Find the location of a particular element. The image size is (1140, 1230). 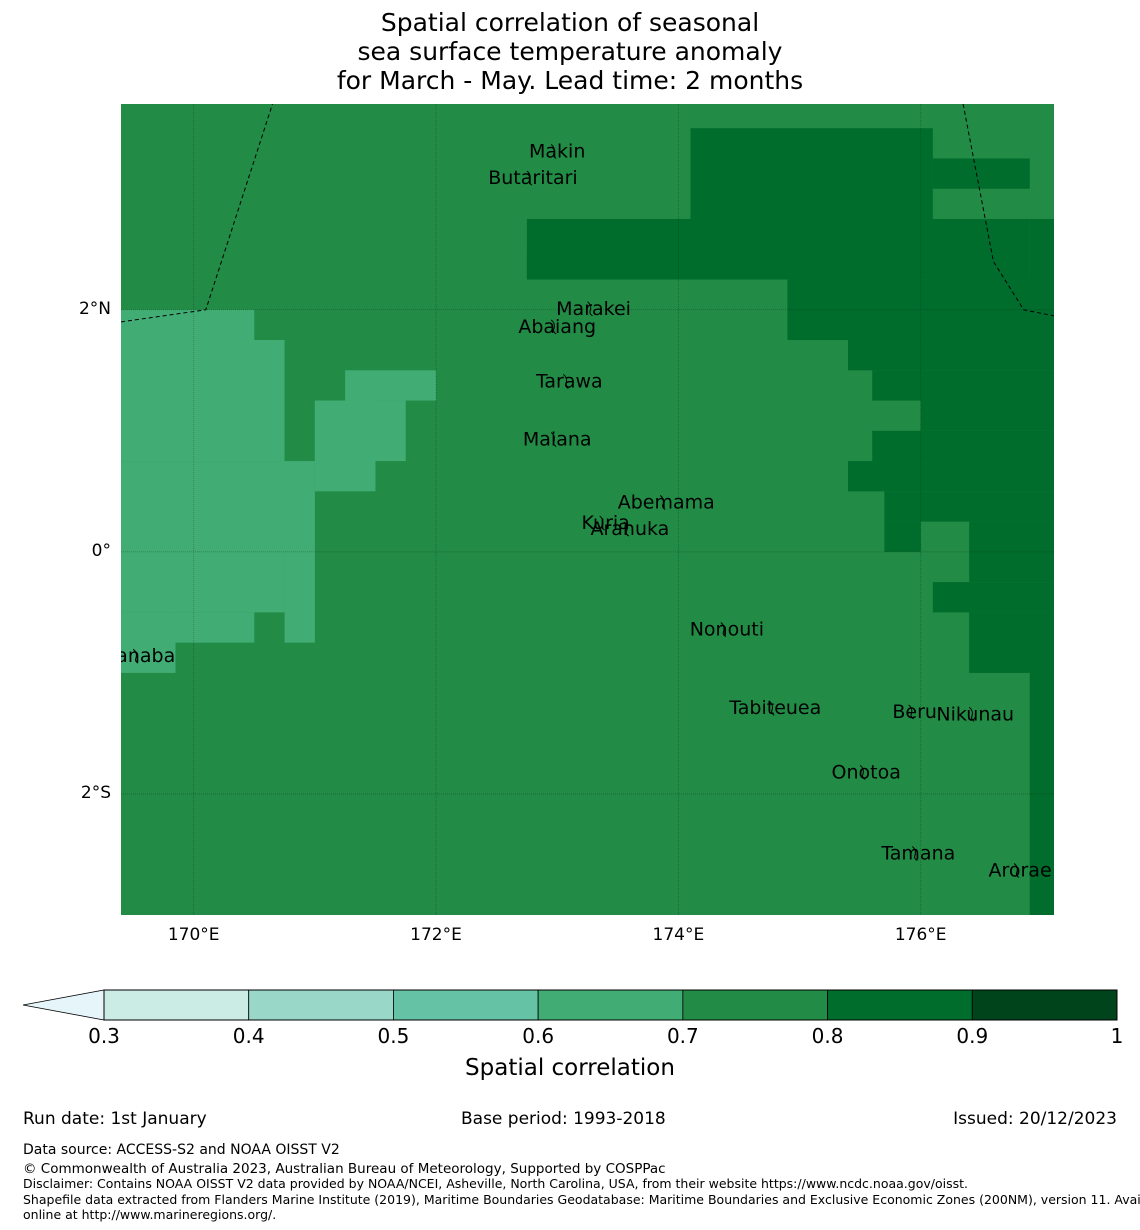

island-label: Aranuka is located at coordinates (629, 529).